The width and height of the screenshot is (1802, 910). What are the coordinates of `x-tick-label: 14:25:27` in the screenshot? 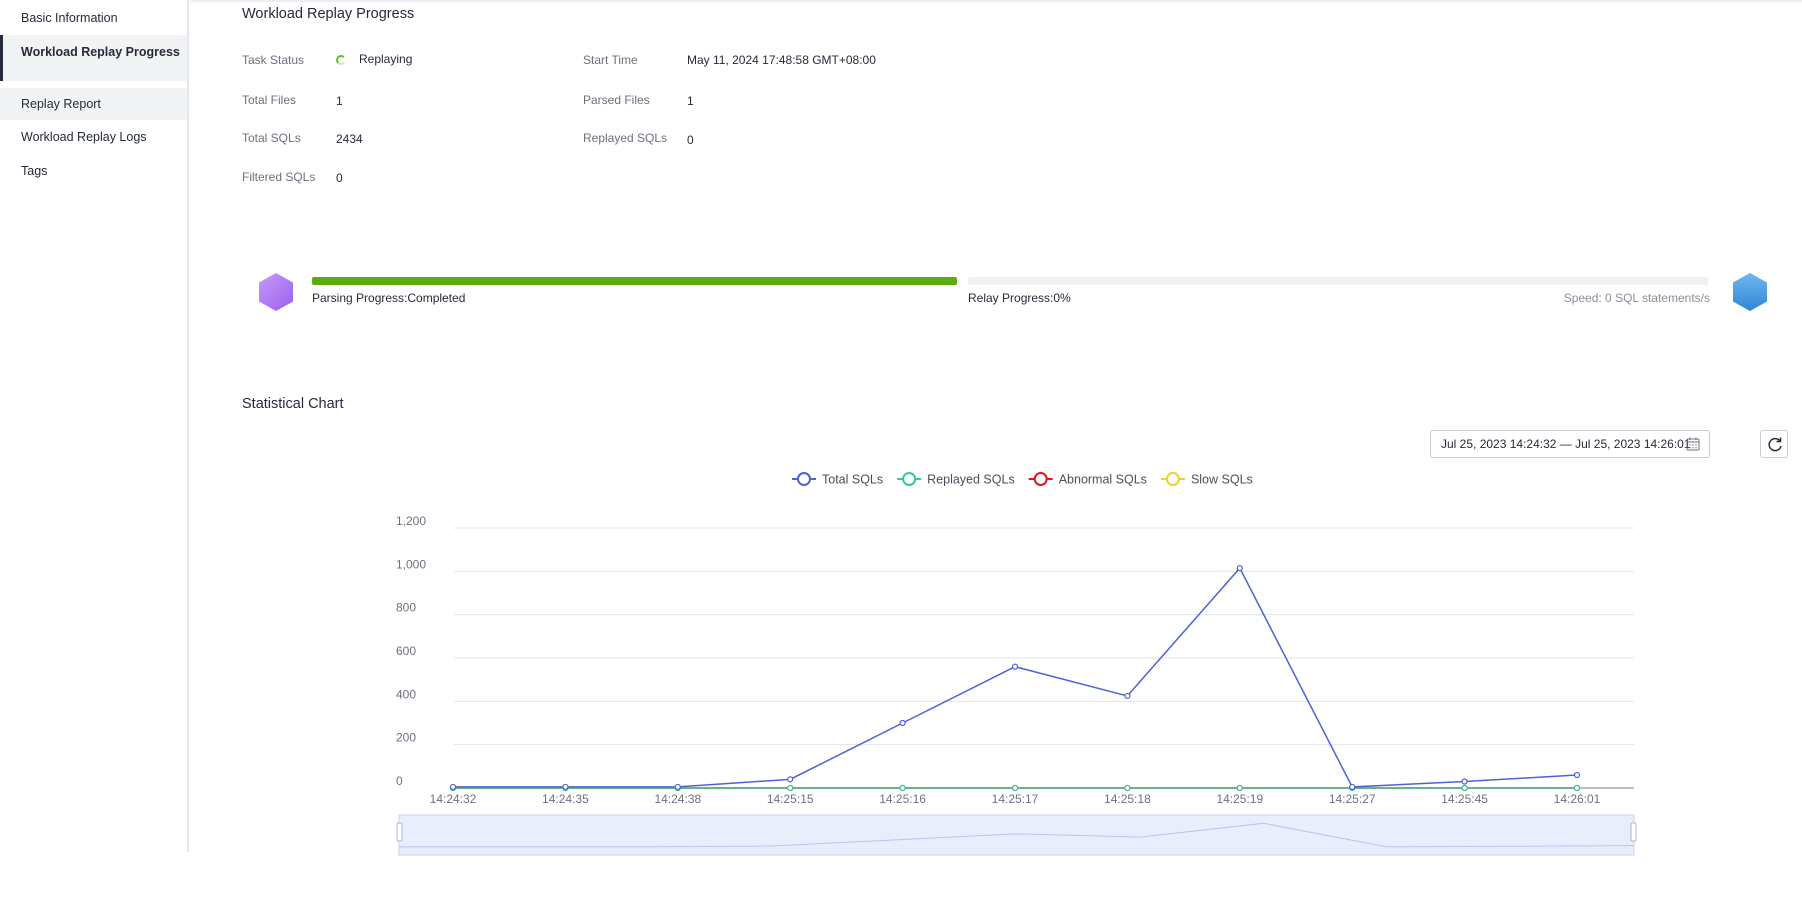 It's located at (1352, 799).